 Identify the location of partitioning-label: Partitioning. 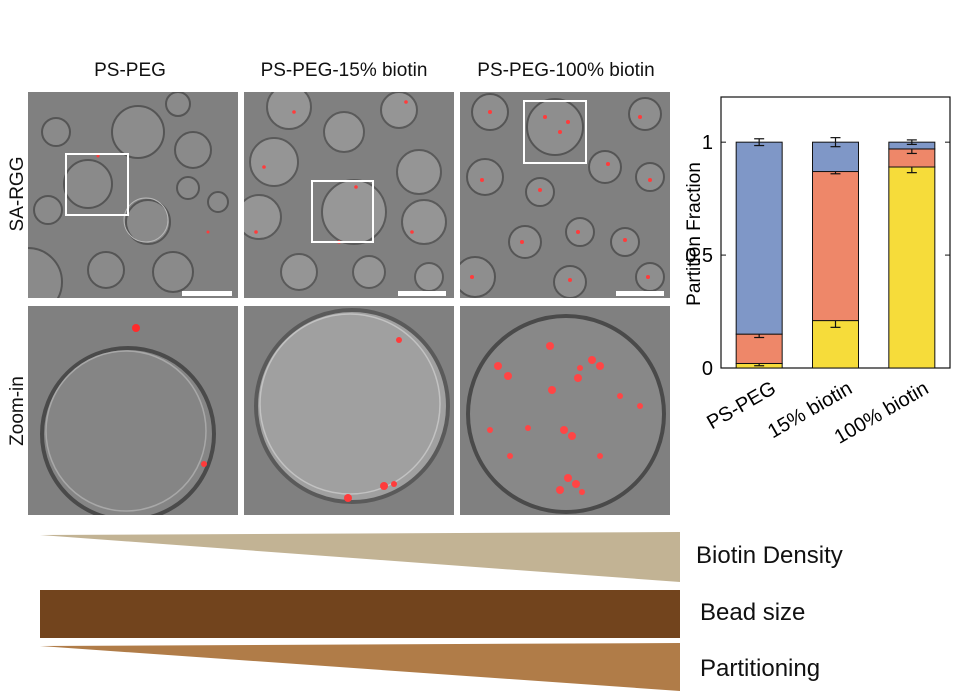
(760, 668).